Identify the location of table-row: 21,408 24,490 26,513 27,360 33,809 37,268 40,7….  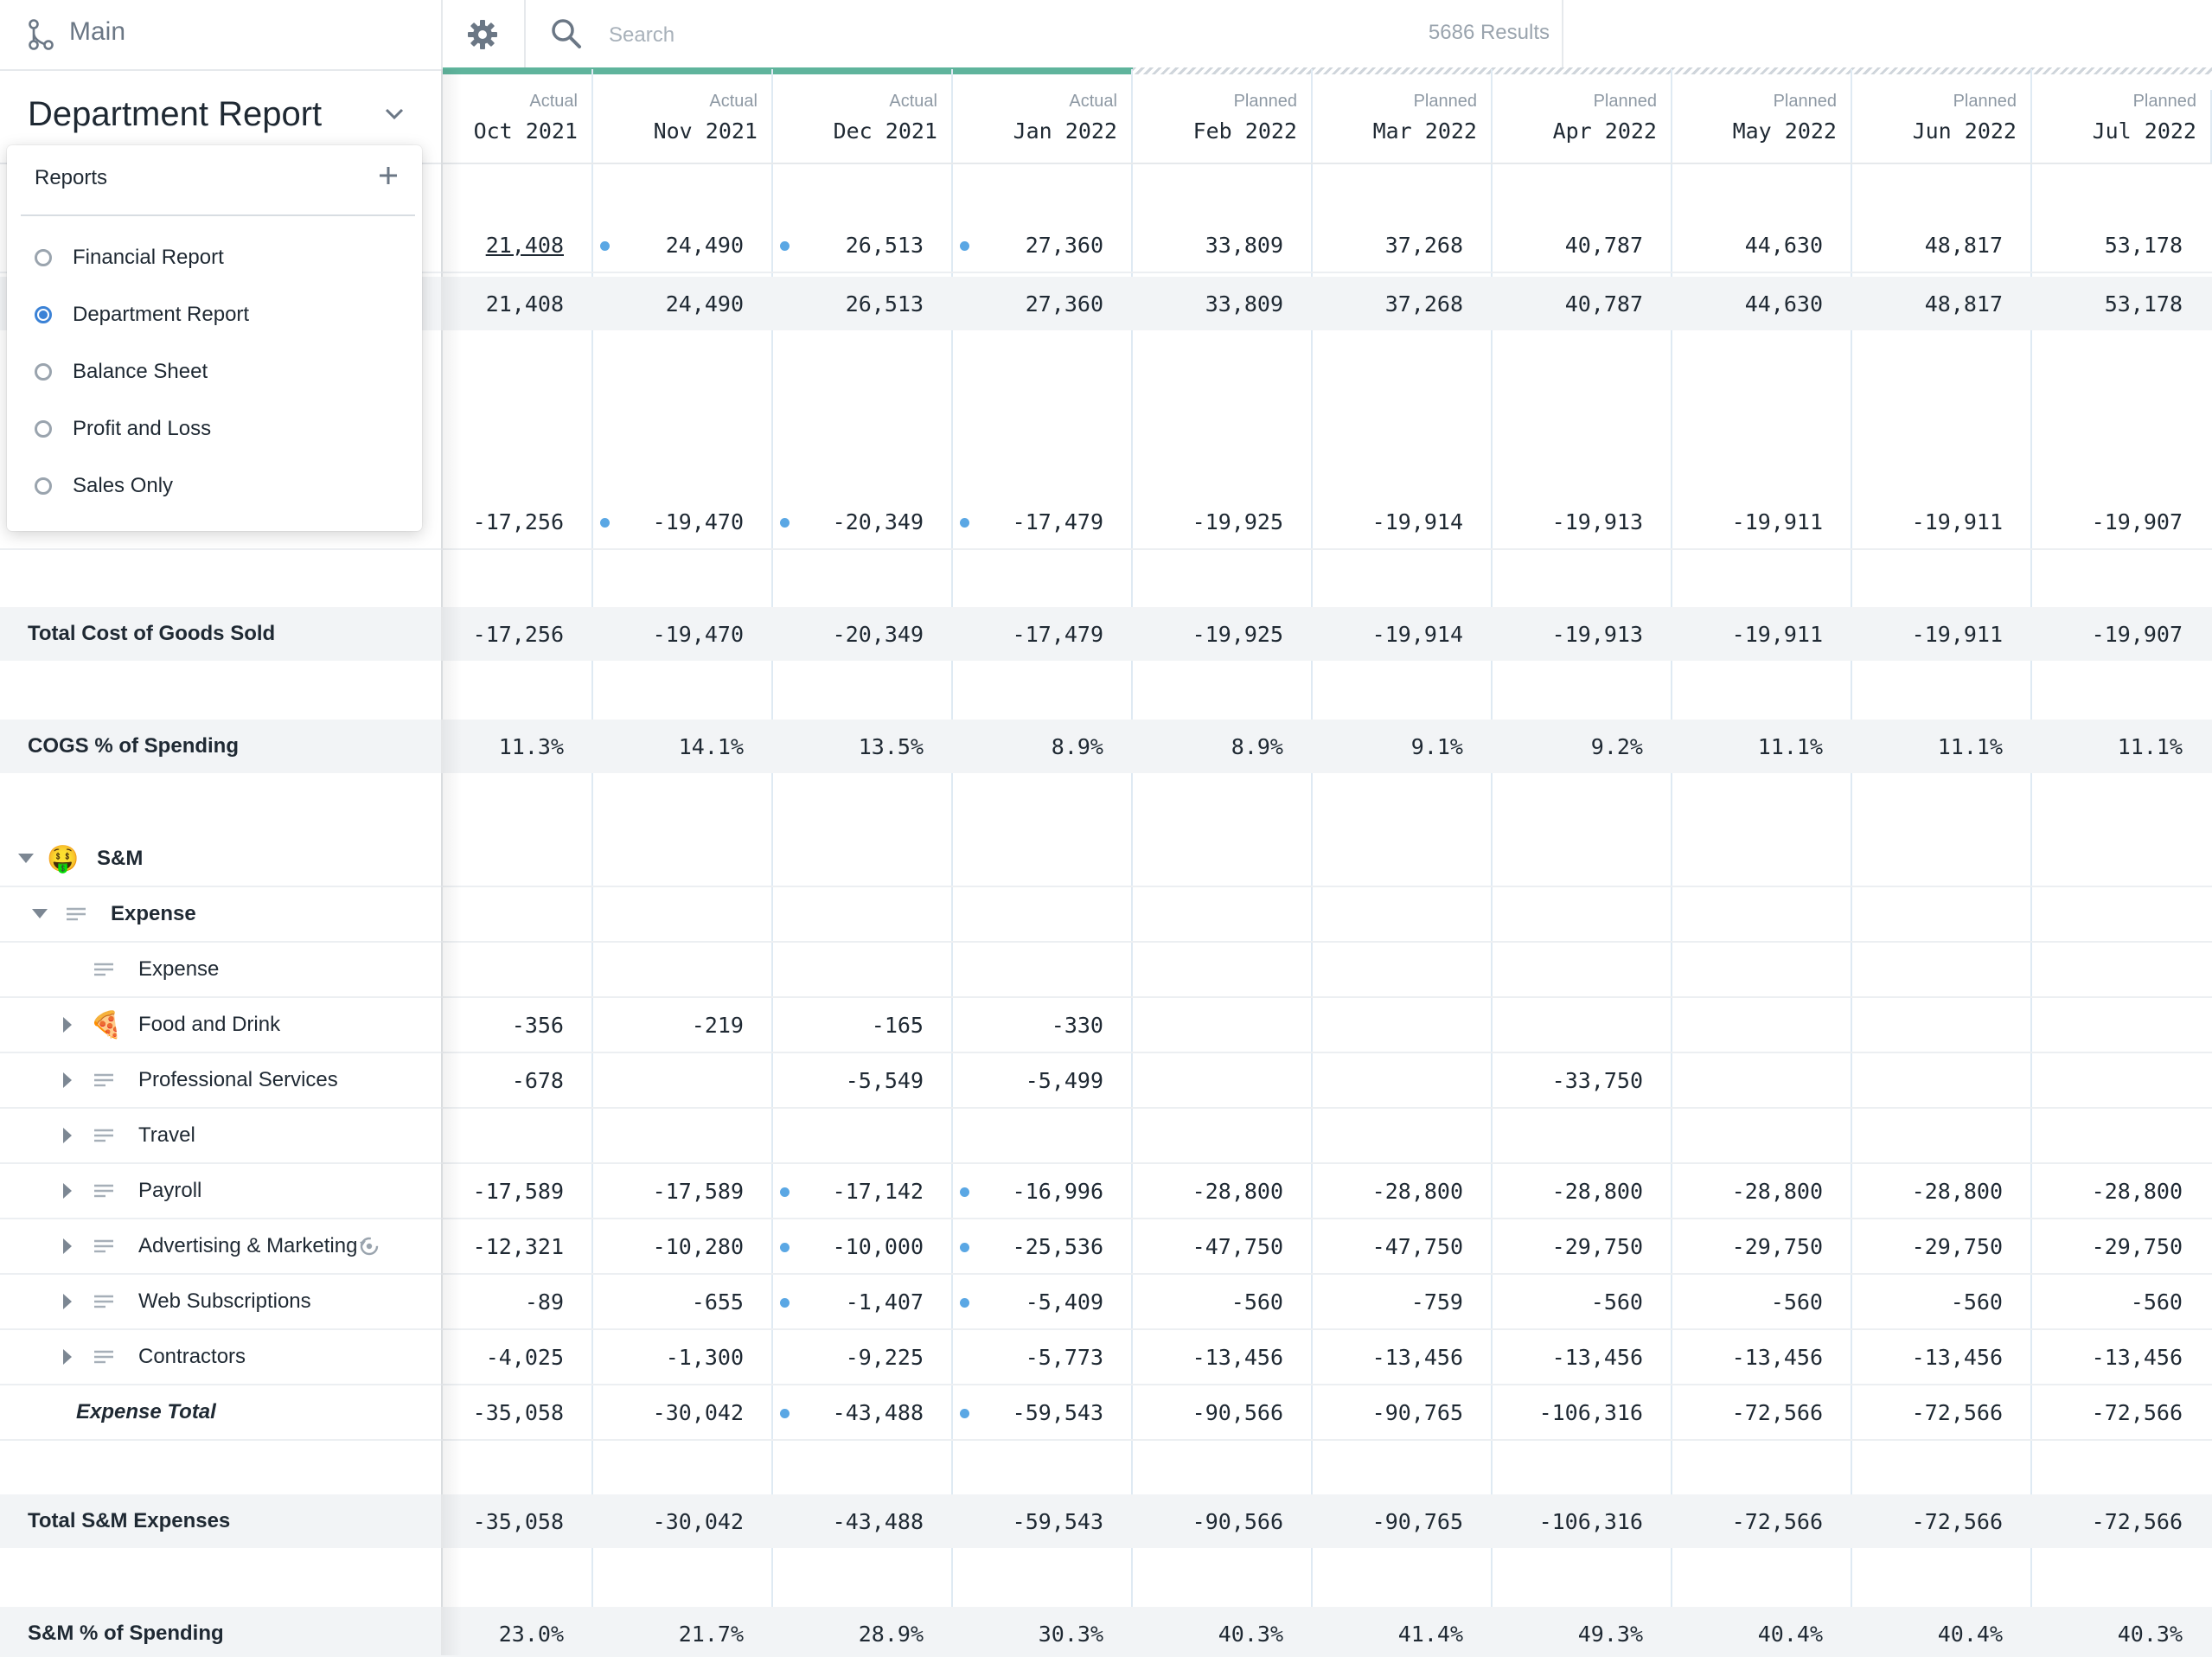
(1106, 246).